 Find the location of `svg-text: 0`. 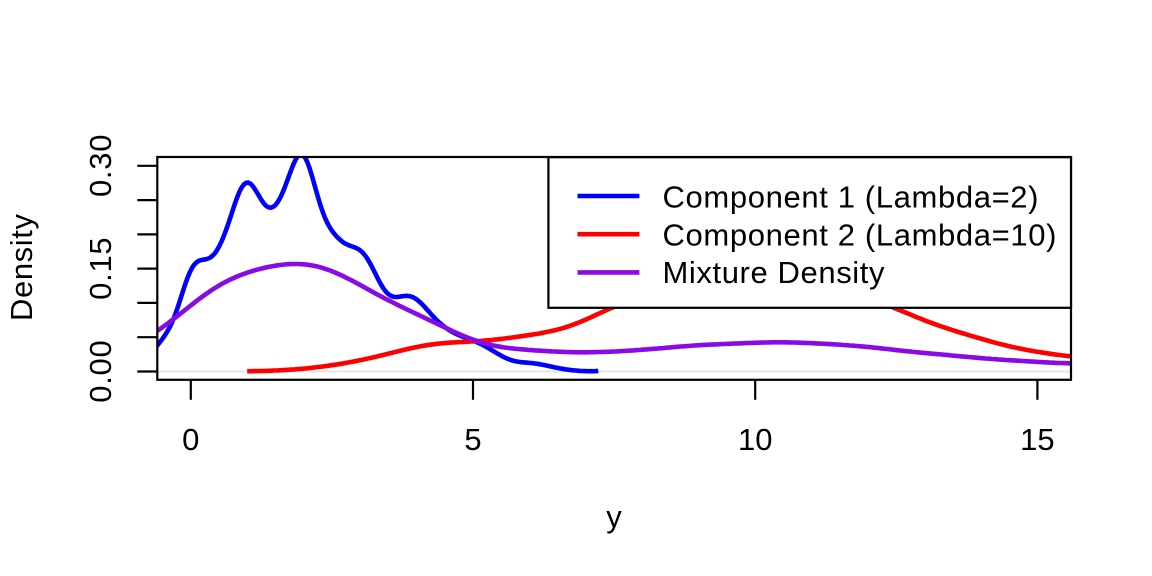

svg-text: 0 is located at coordinates (190, 439).